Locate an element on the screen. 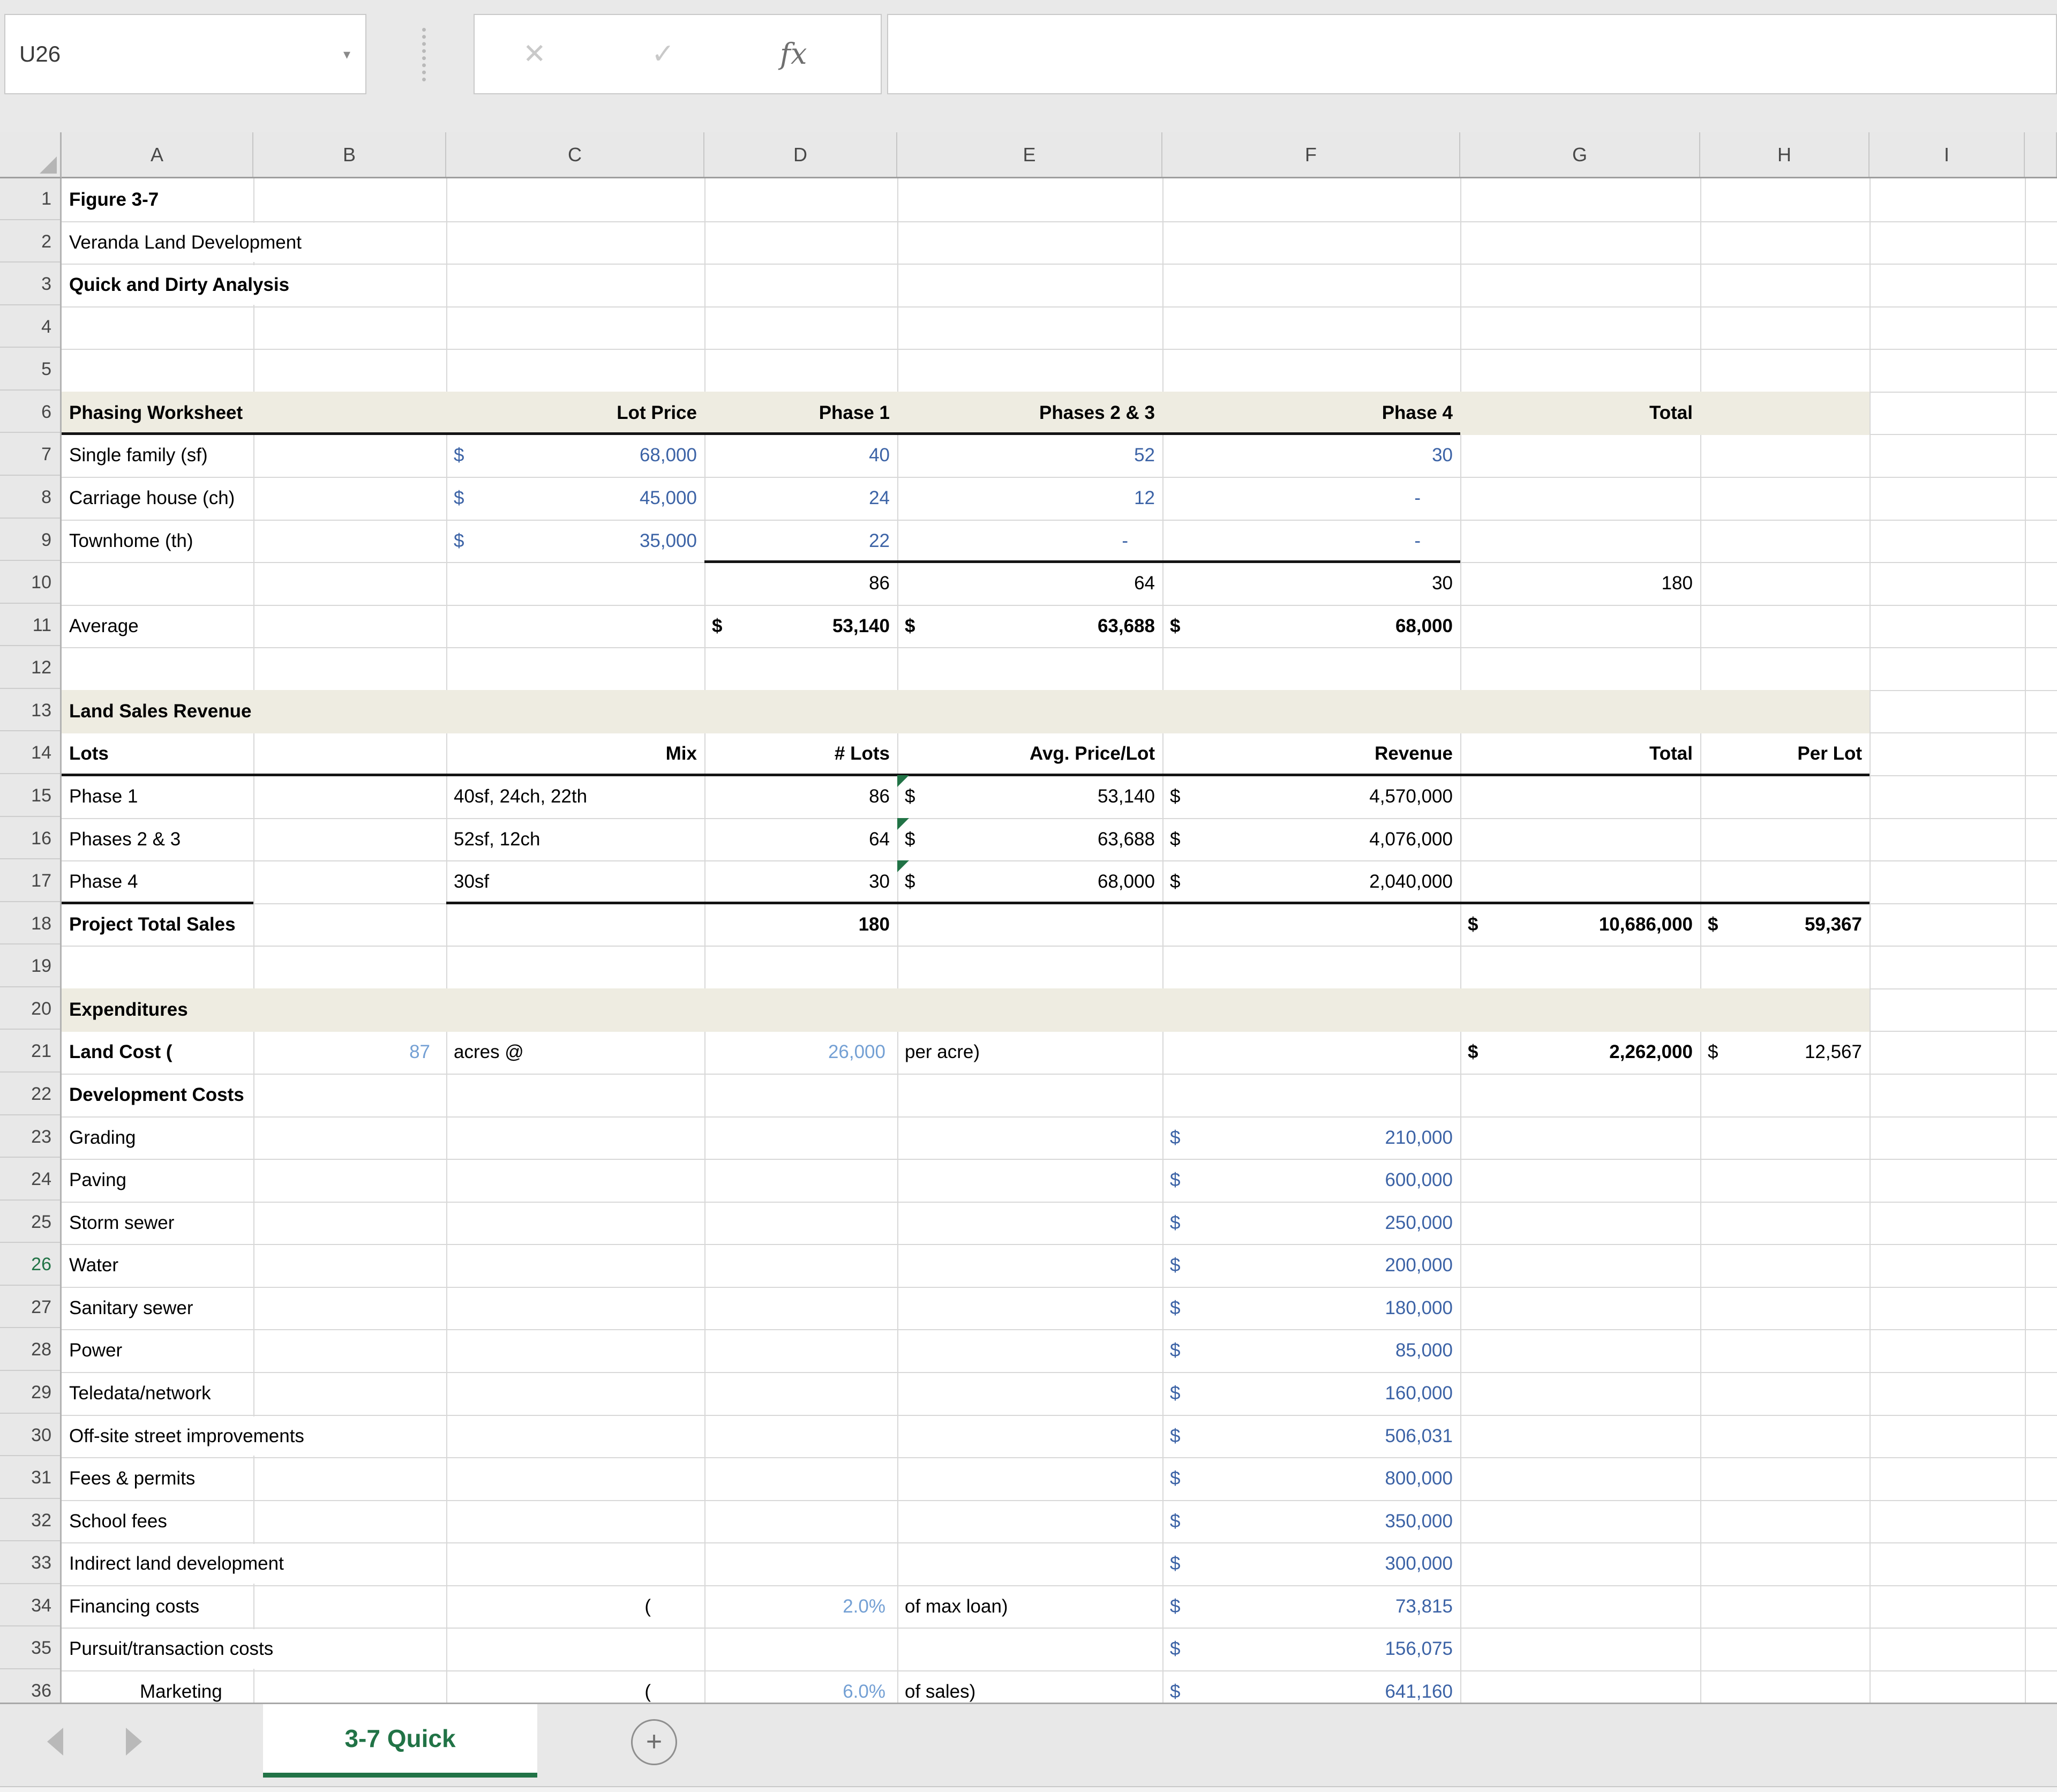  row-header-12: 12 is located at coordinates (30, 668).